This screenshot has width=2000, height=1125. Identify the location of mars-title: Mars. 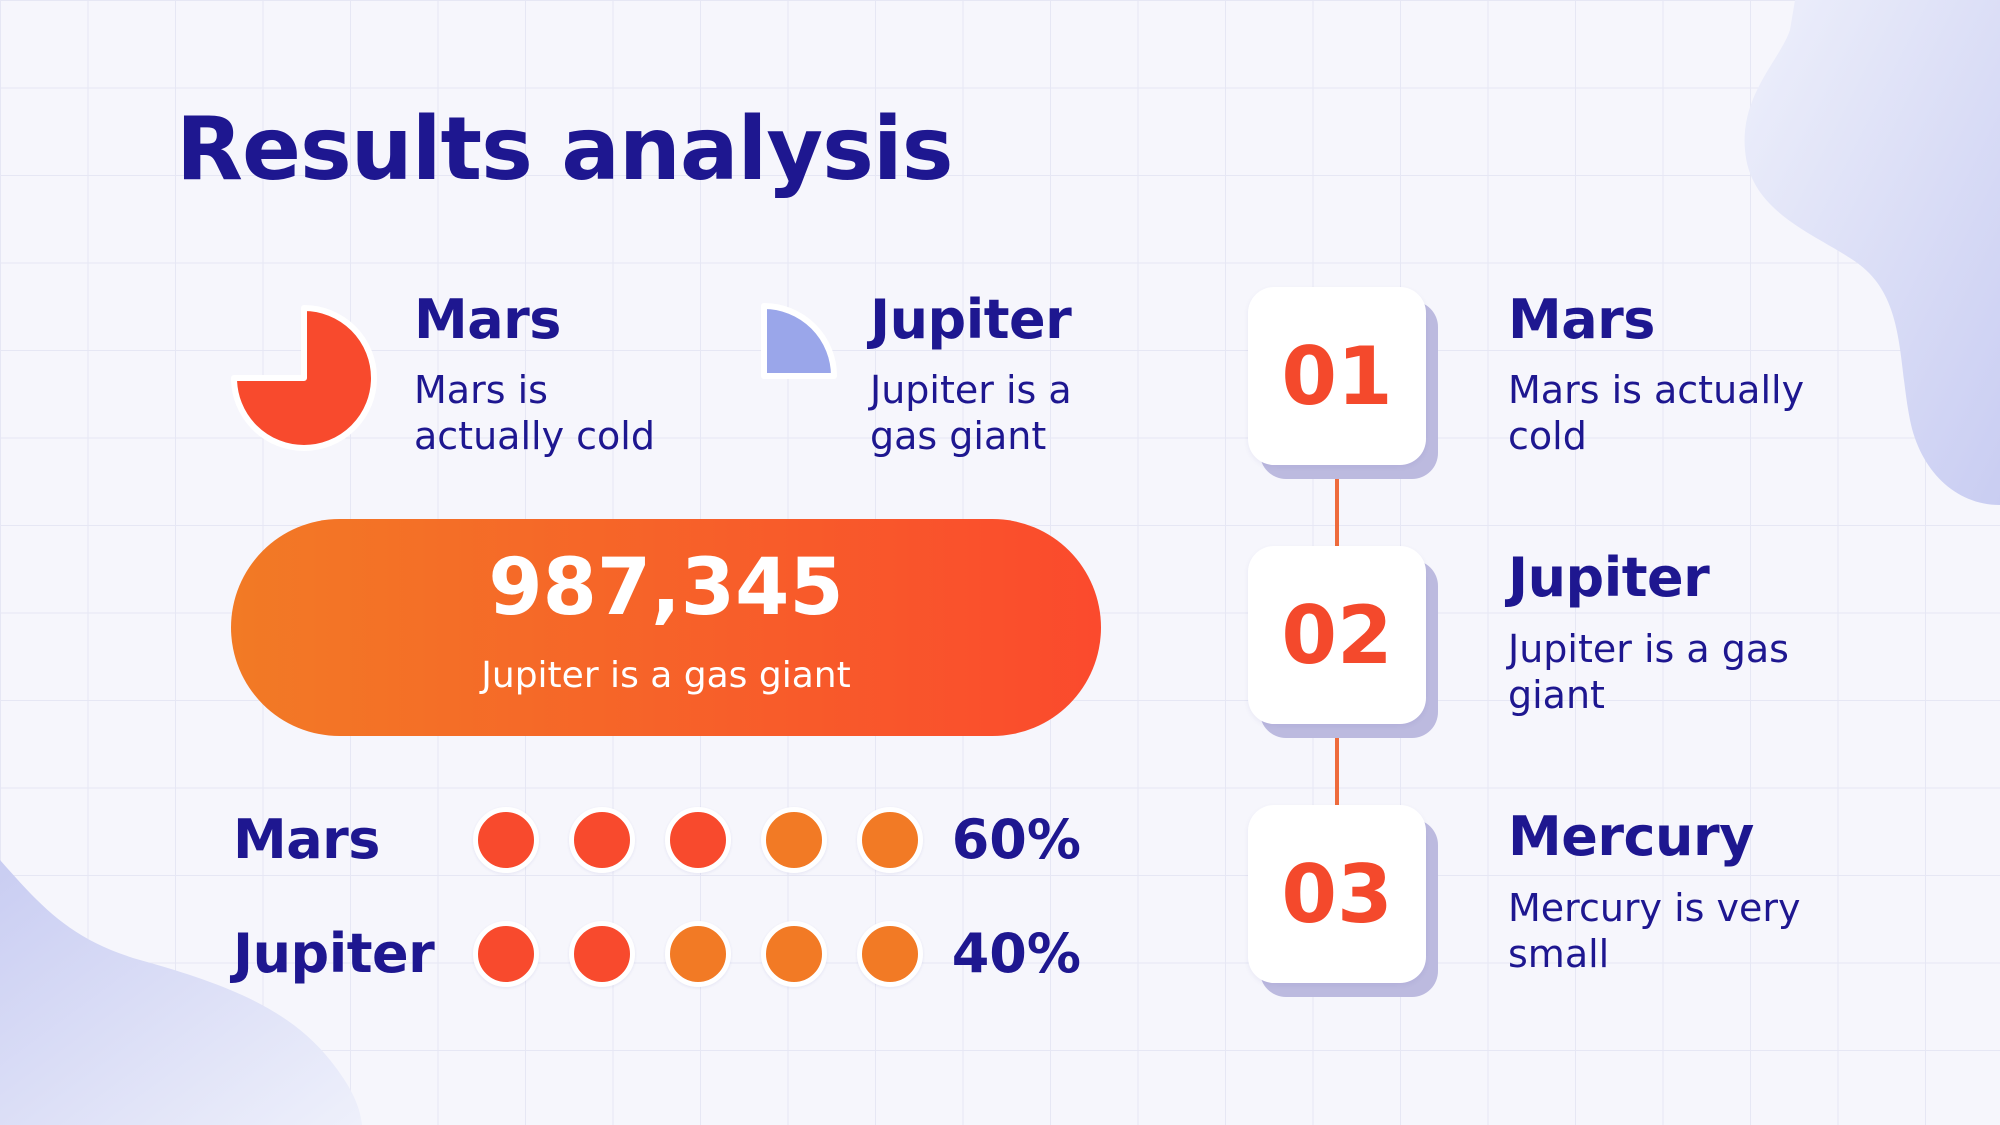
(487, 319).